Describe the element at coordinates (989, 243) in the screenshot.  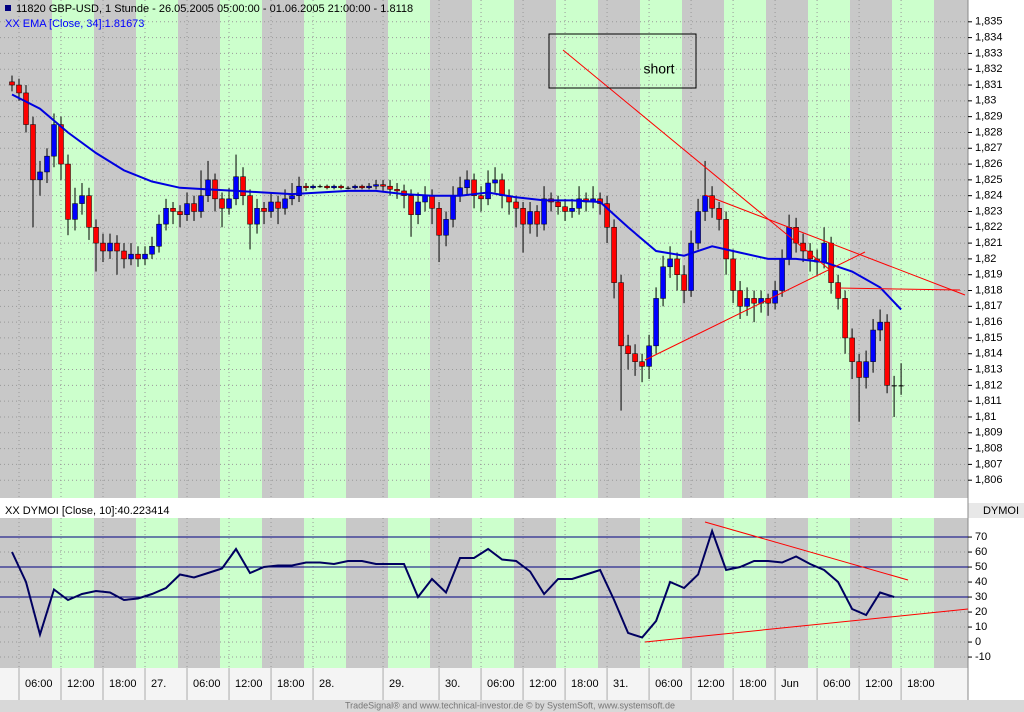
I see `y-tick-label: 1,821` at that location.